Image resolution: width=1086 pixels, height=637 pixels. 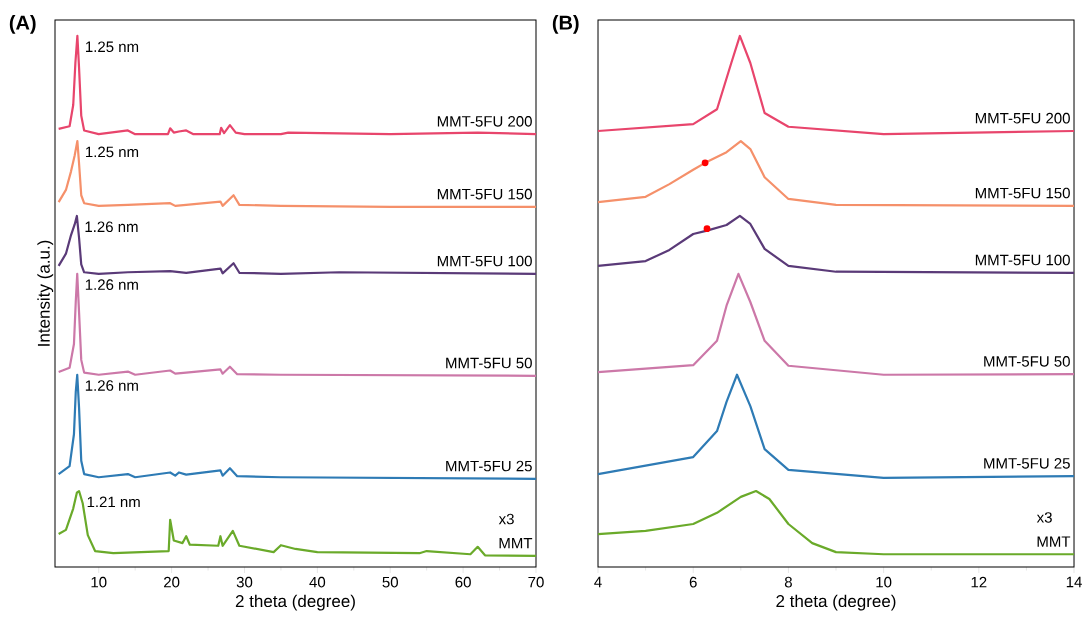 What do you see at coordinates (565, 24) in the screenshot?
I see `chart-title: (B)` at bounding box center [565, 24].